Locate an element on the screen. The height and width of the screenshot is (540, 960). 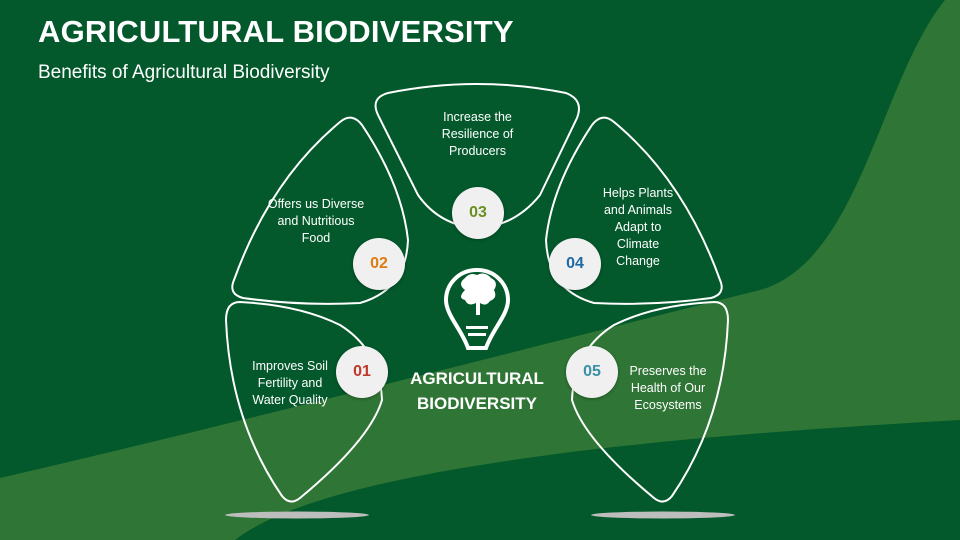
slide-title: AGRICULTURAL BIODIVERSITY is located at coordinates (276, 31).